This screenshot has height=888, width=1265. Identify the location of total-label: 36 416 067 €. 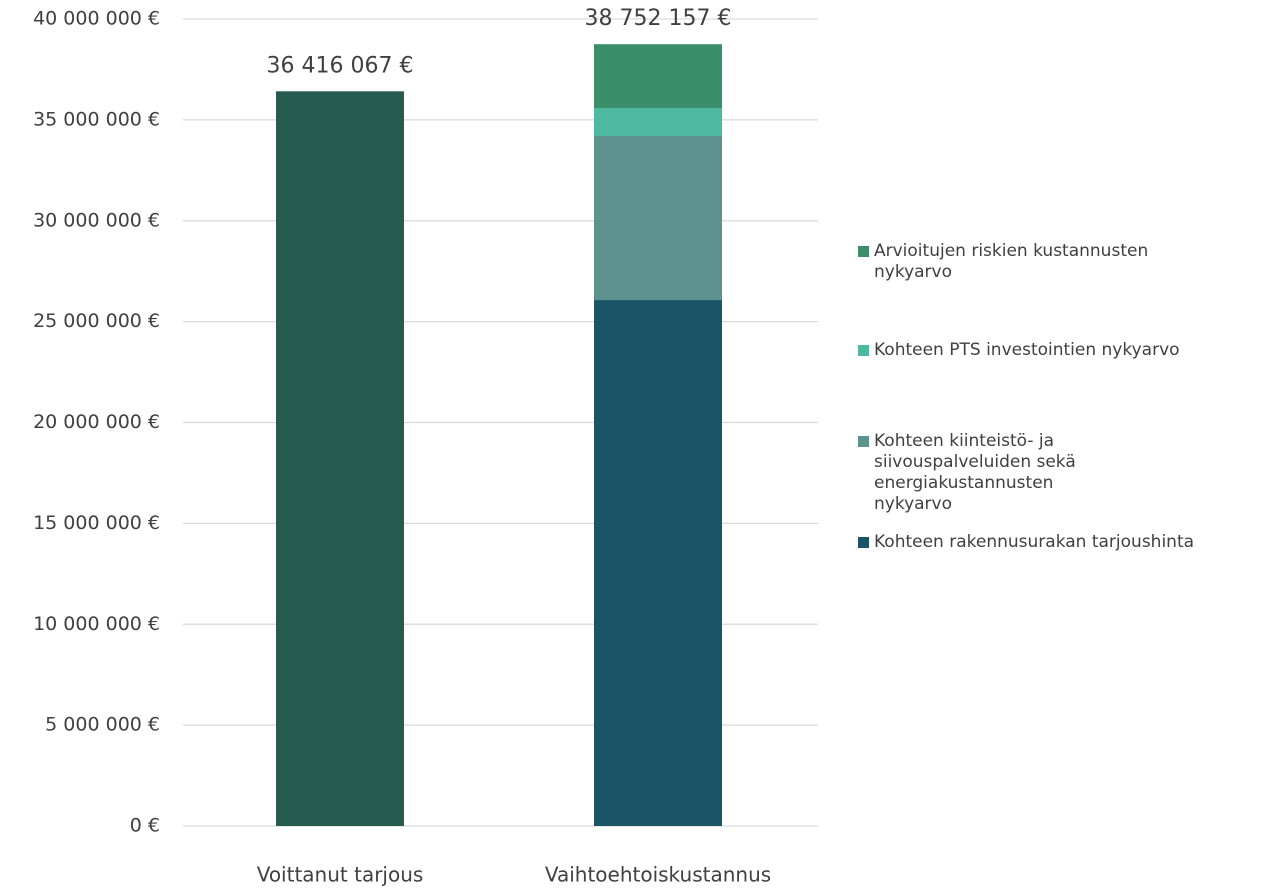
(340, 65).